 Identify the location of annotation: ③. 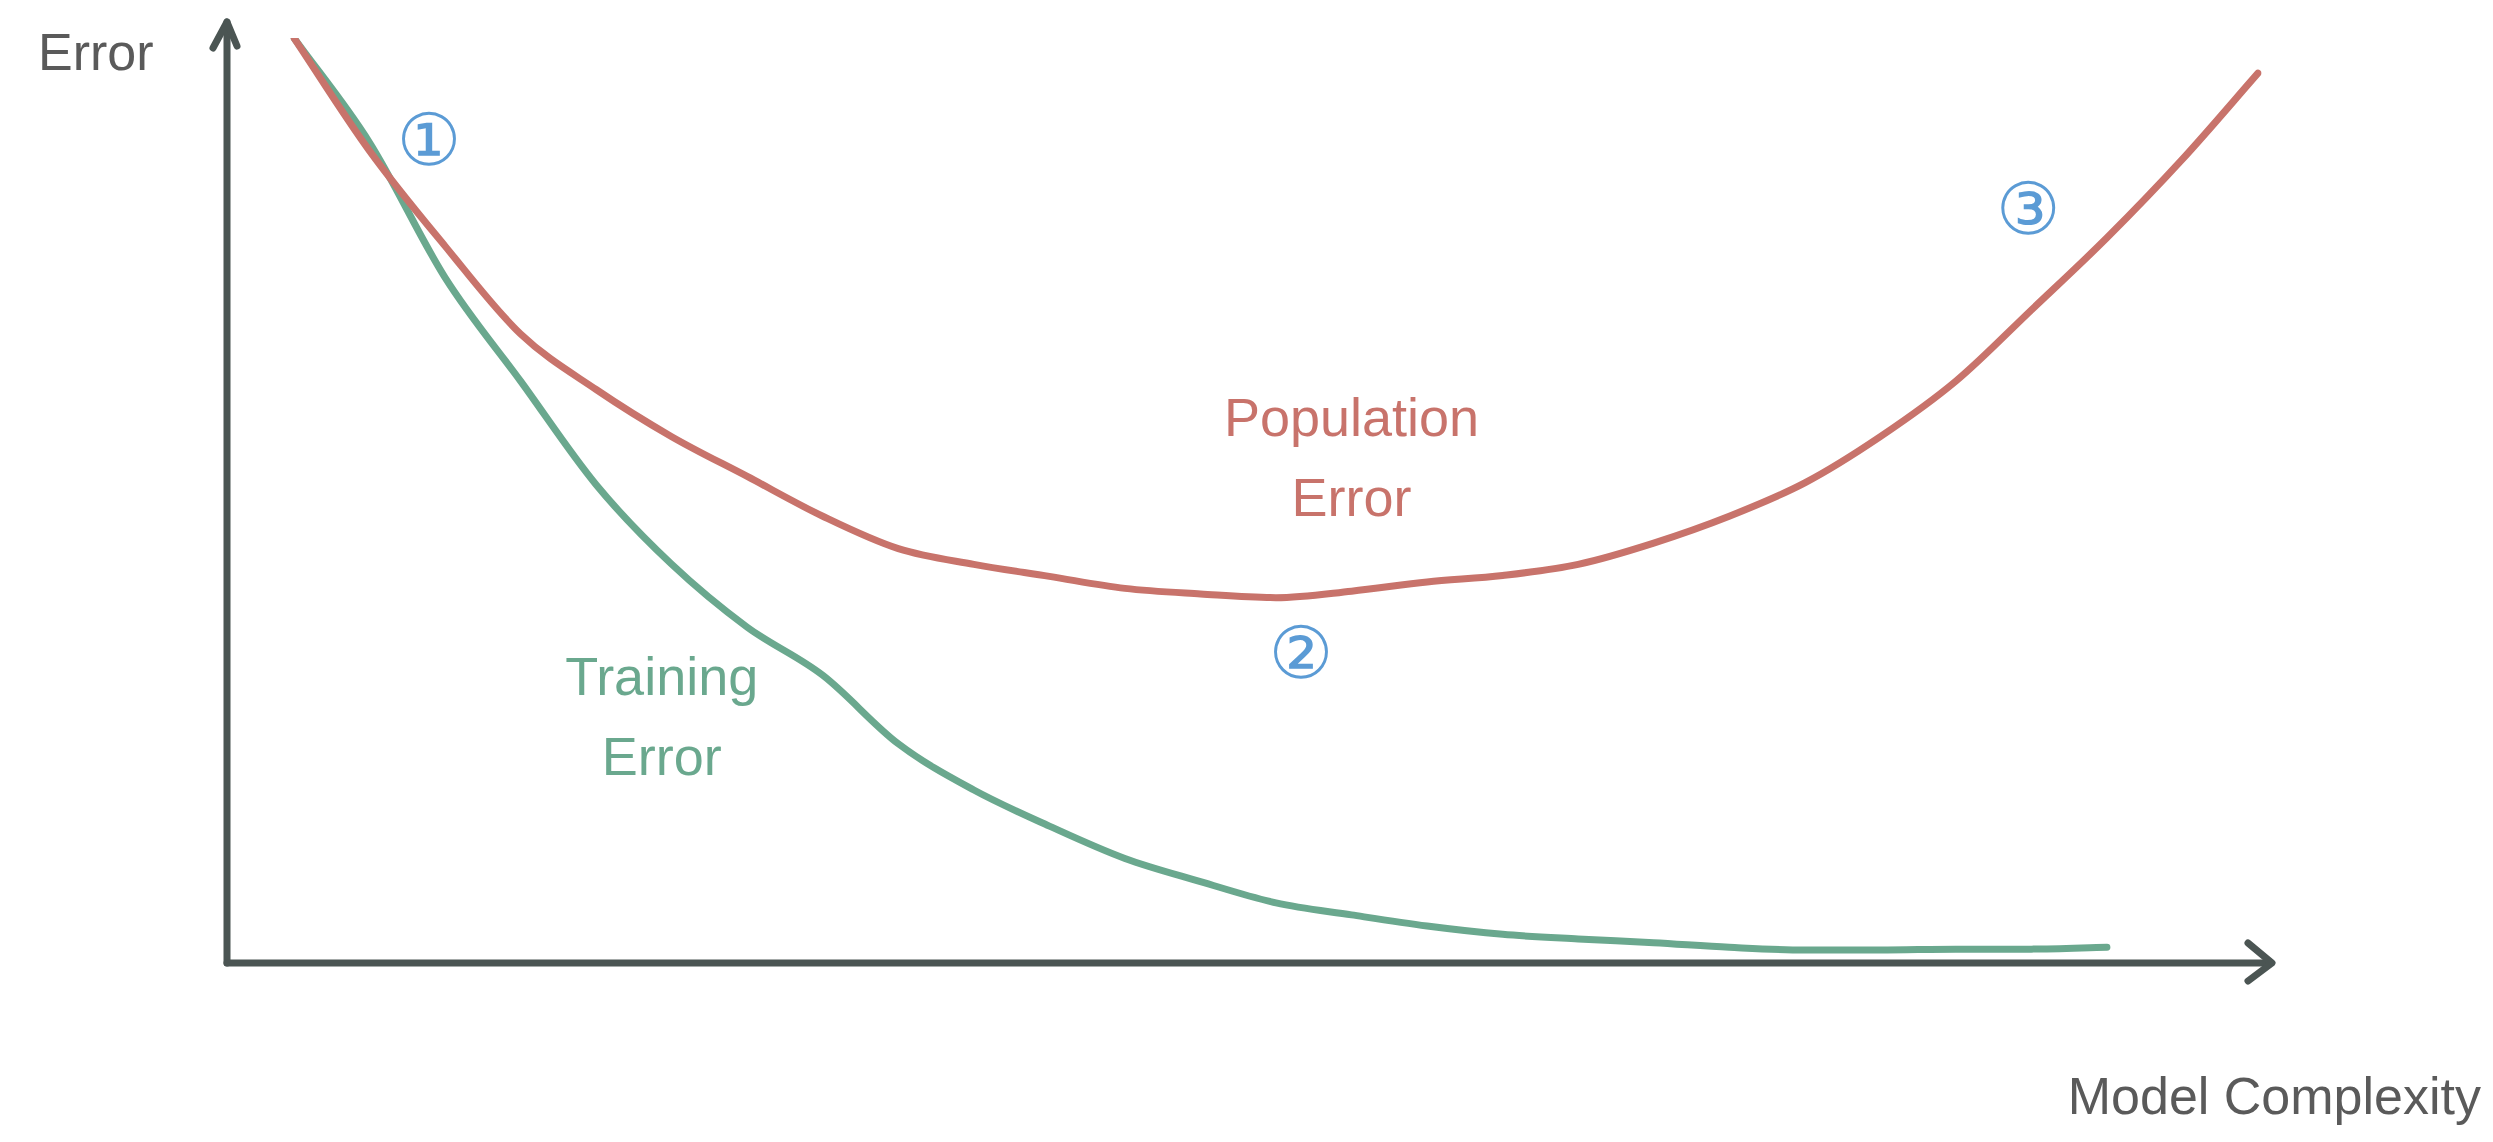
(2028, 208).